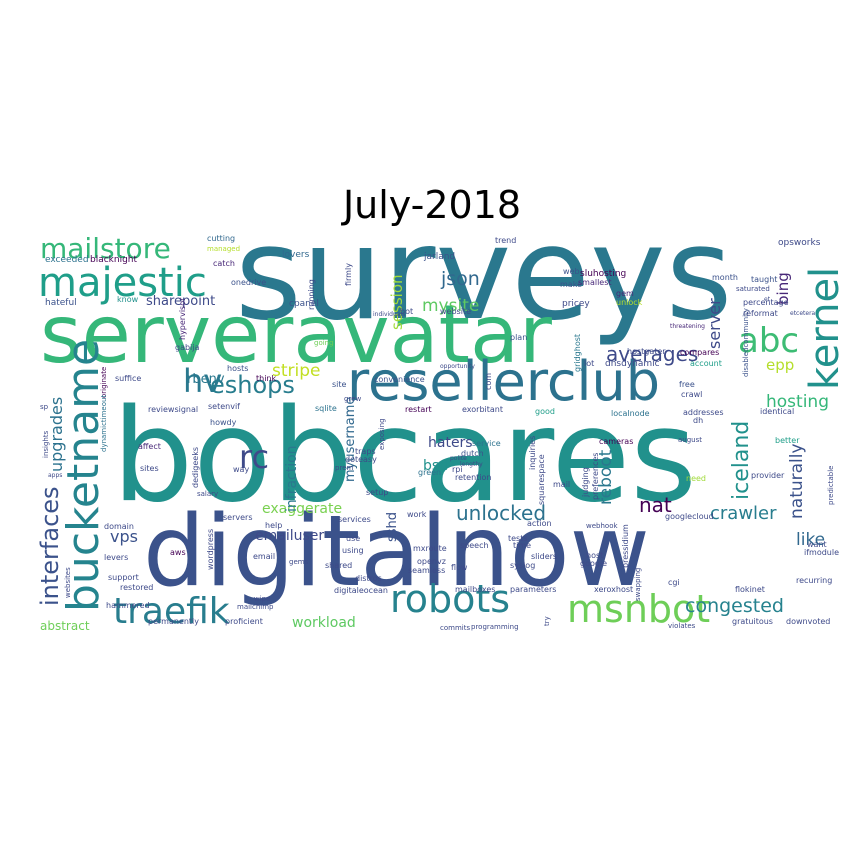 The image size is (864, 864). Describe the element at coordinates (128, 378) in the screenshot. I see `word-suffice: suffice` at that location.